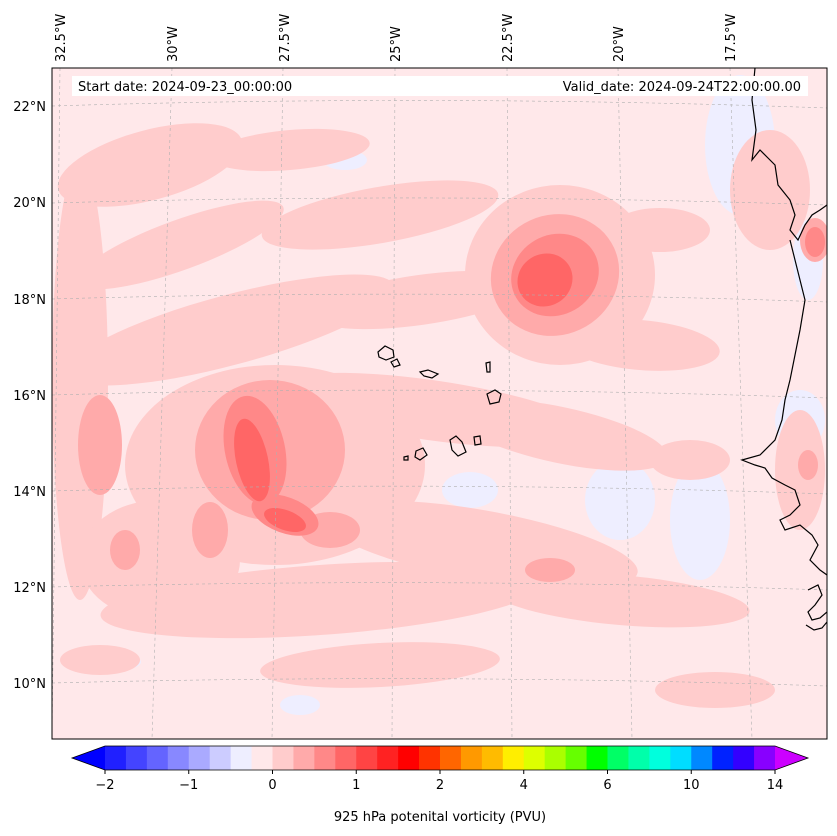  What do you see at coordinates (421, 454) in the screenshot?
I see `cape-verde-fogo` at bounding box center [421, 454].